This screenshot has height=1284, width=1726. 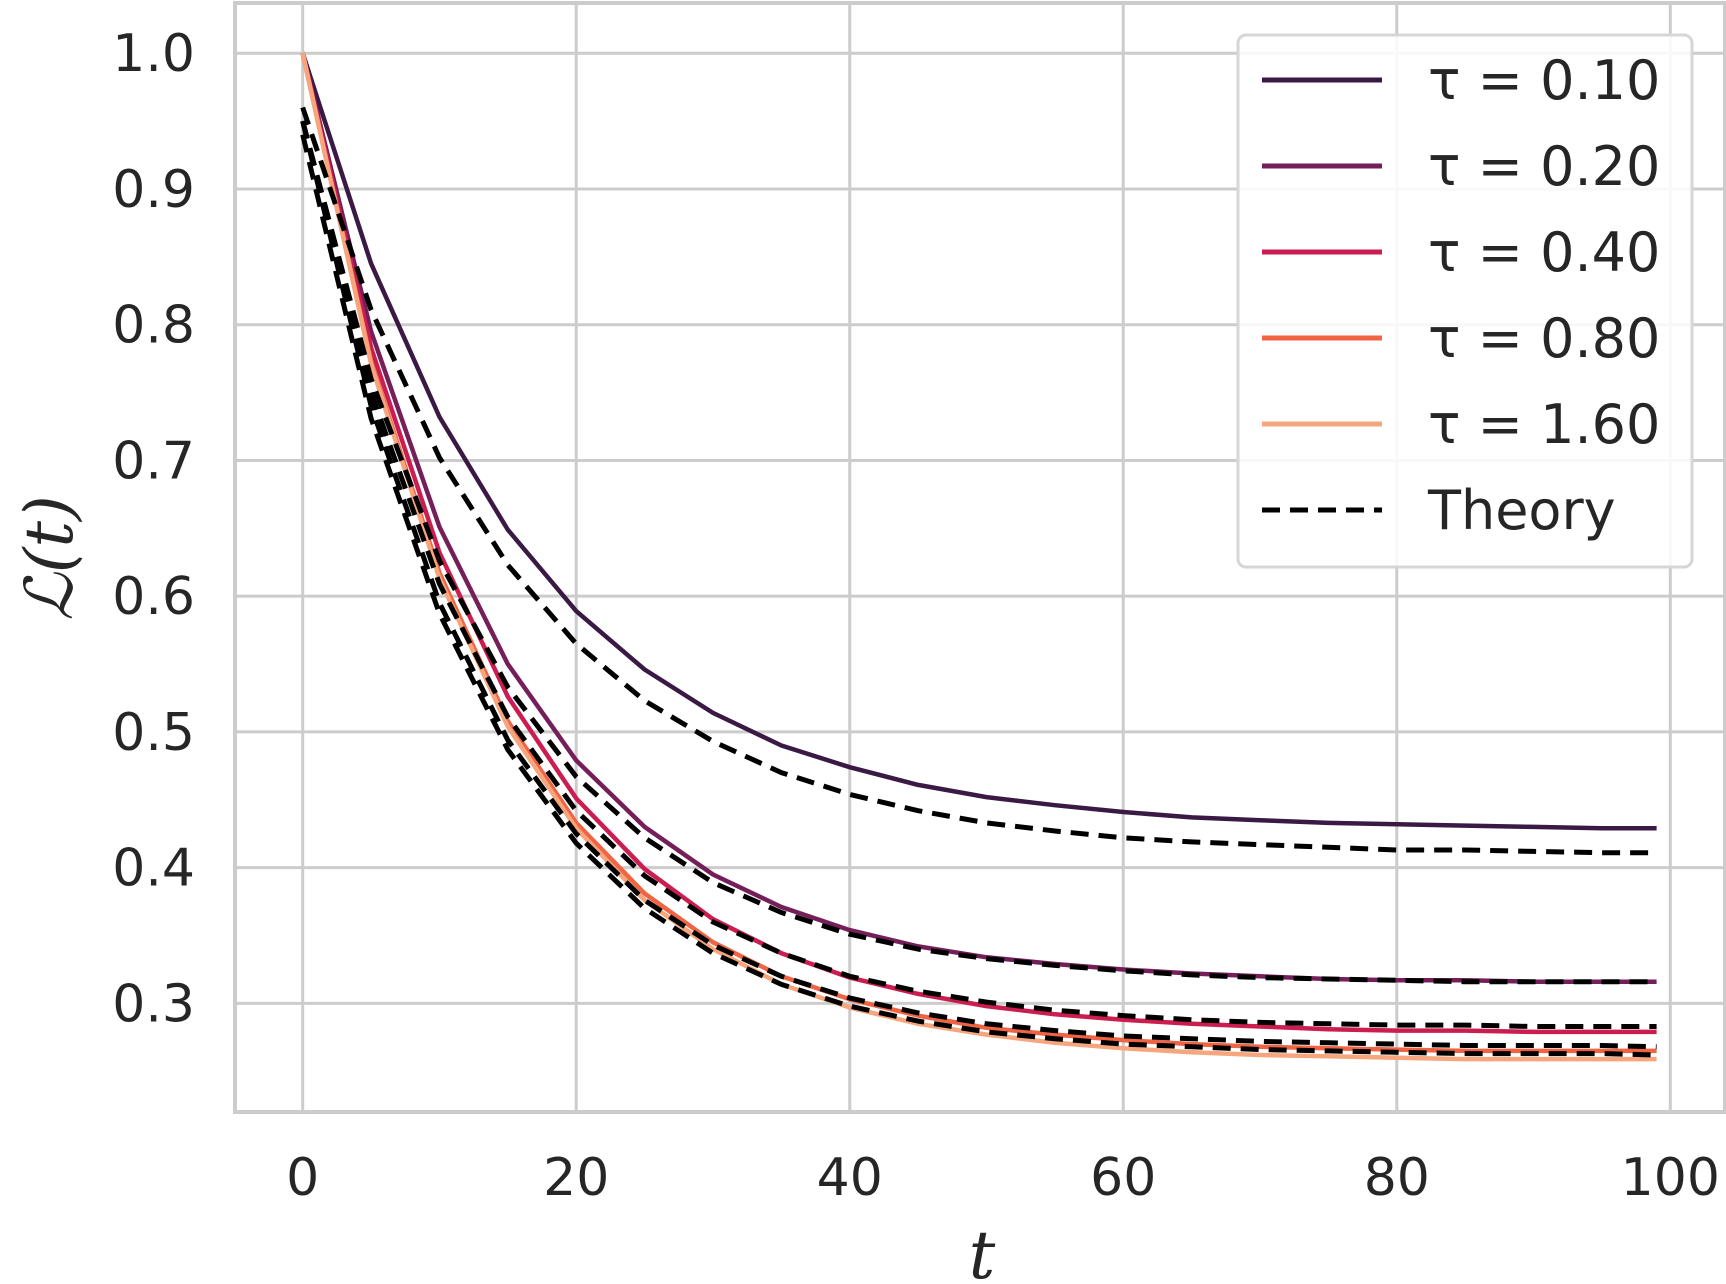 What do you see at coordinates (1544, 80) in the screenshot?
I see `legend-label: τ = 0.10` at bounding box center [1544, 80].